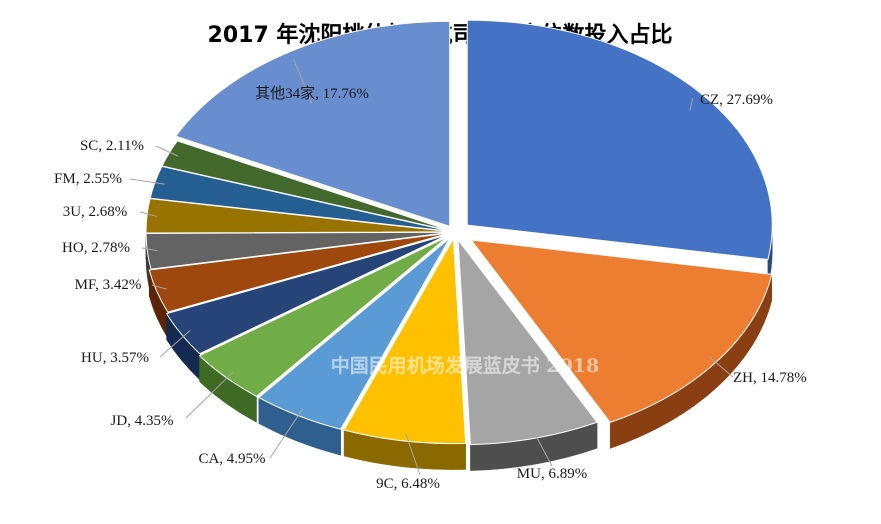 Image resolution: width=881 pixels, height=524 pixels. I want to click on pie-slice-hu, so click(307, 294).